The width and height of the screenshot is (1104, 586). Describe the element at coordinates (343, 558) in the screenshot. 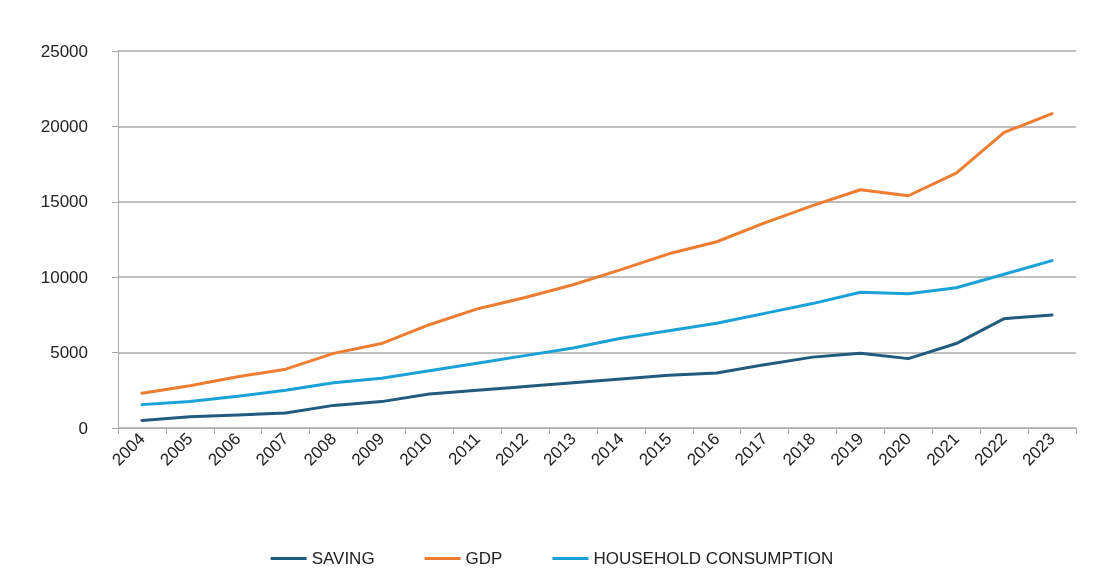

I see `legend-label: SAVING` at that location.